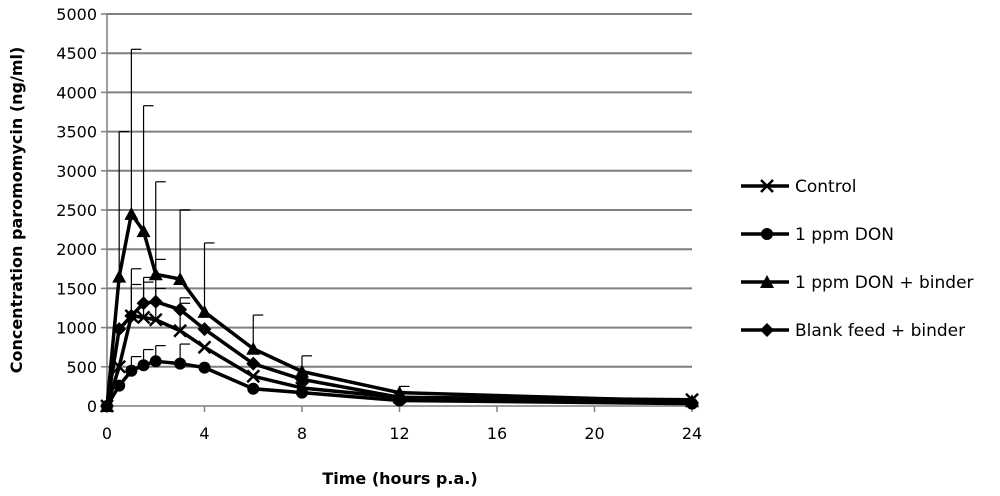 This screenshot has height=496, width=1000. Describe the element at coordinates (692, 433) in the screenshot. I see `x-tick-label-6: 24` at that location.